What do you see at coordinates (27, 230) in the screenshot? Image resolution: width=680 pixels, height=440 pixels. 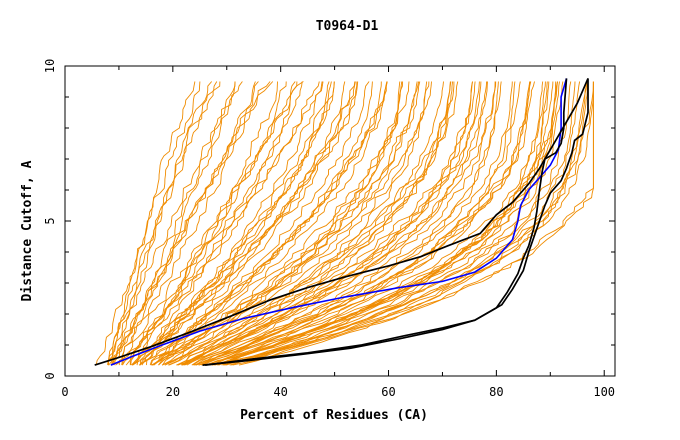 I see `y-axis-label: Distance Cutoff, A` at bounding box center [27, 230].